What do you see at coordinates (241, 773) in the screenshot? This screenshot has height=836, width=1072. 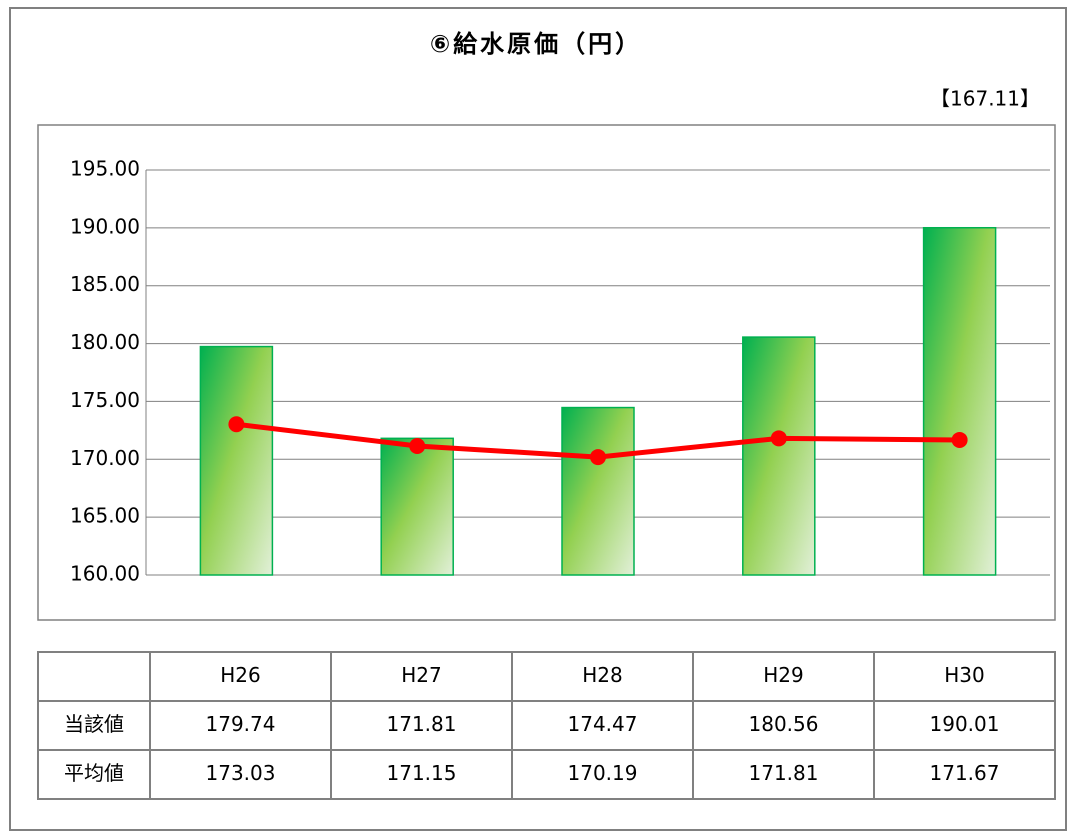 I see `table-cell: 173.03` at bounding box center [241, 773].